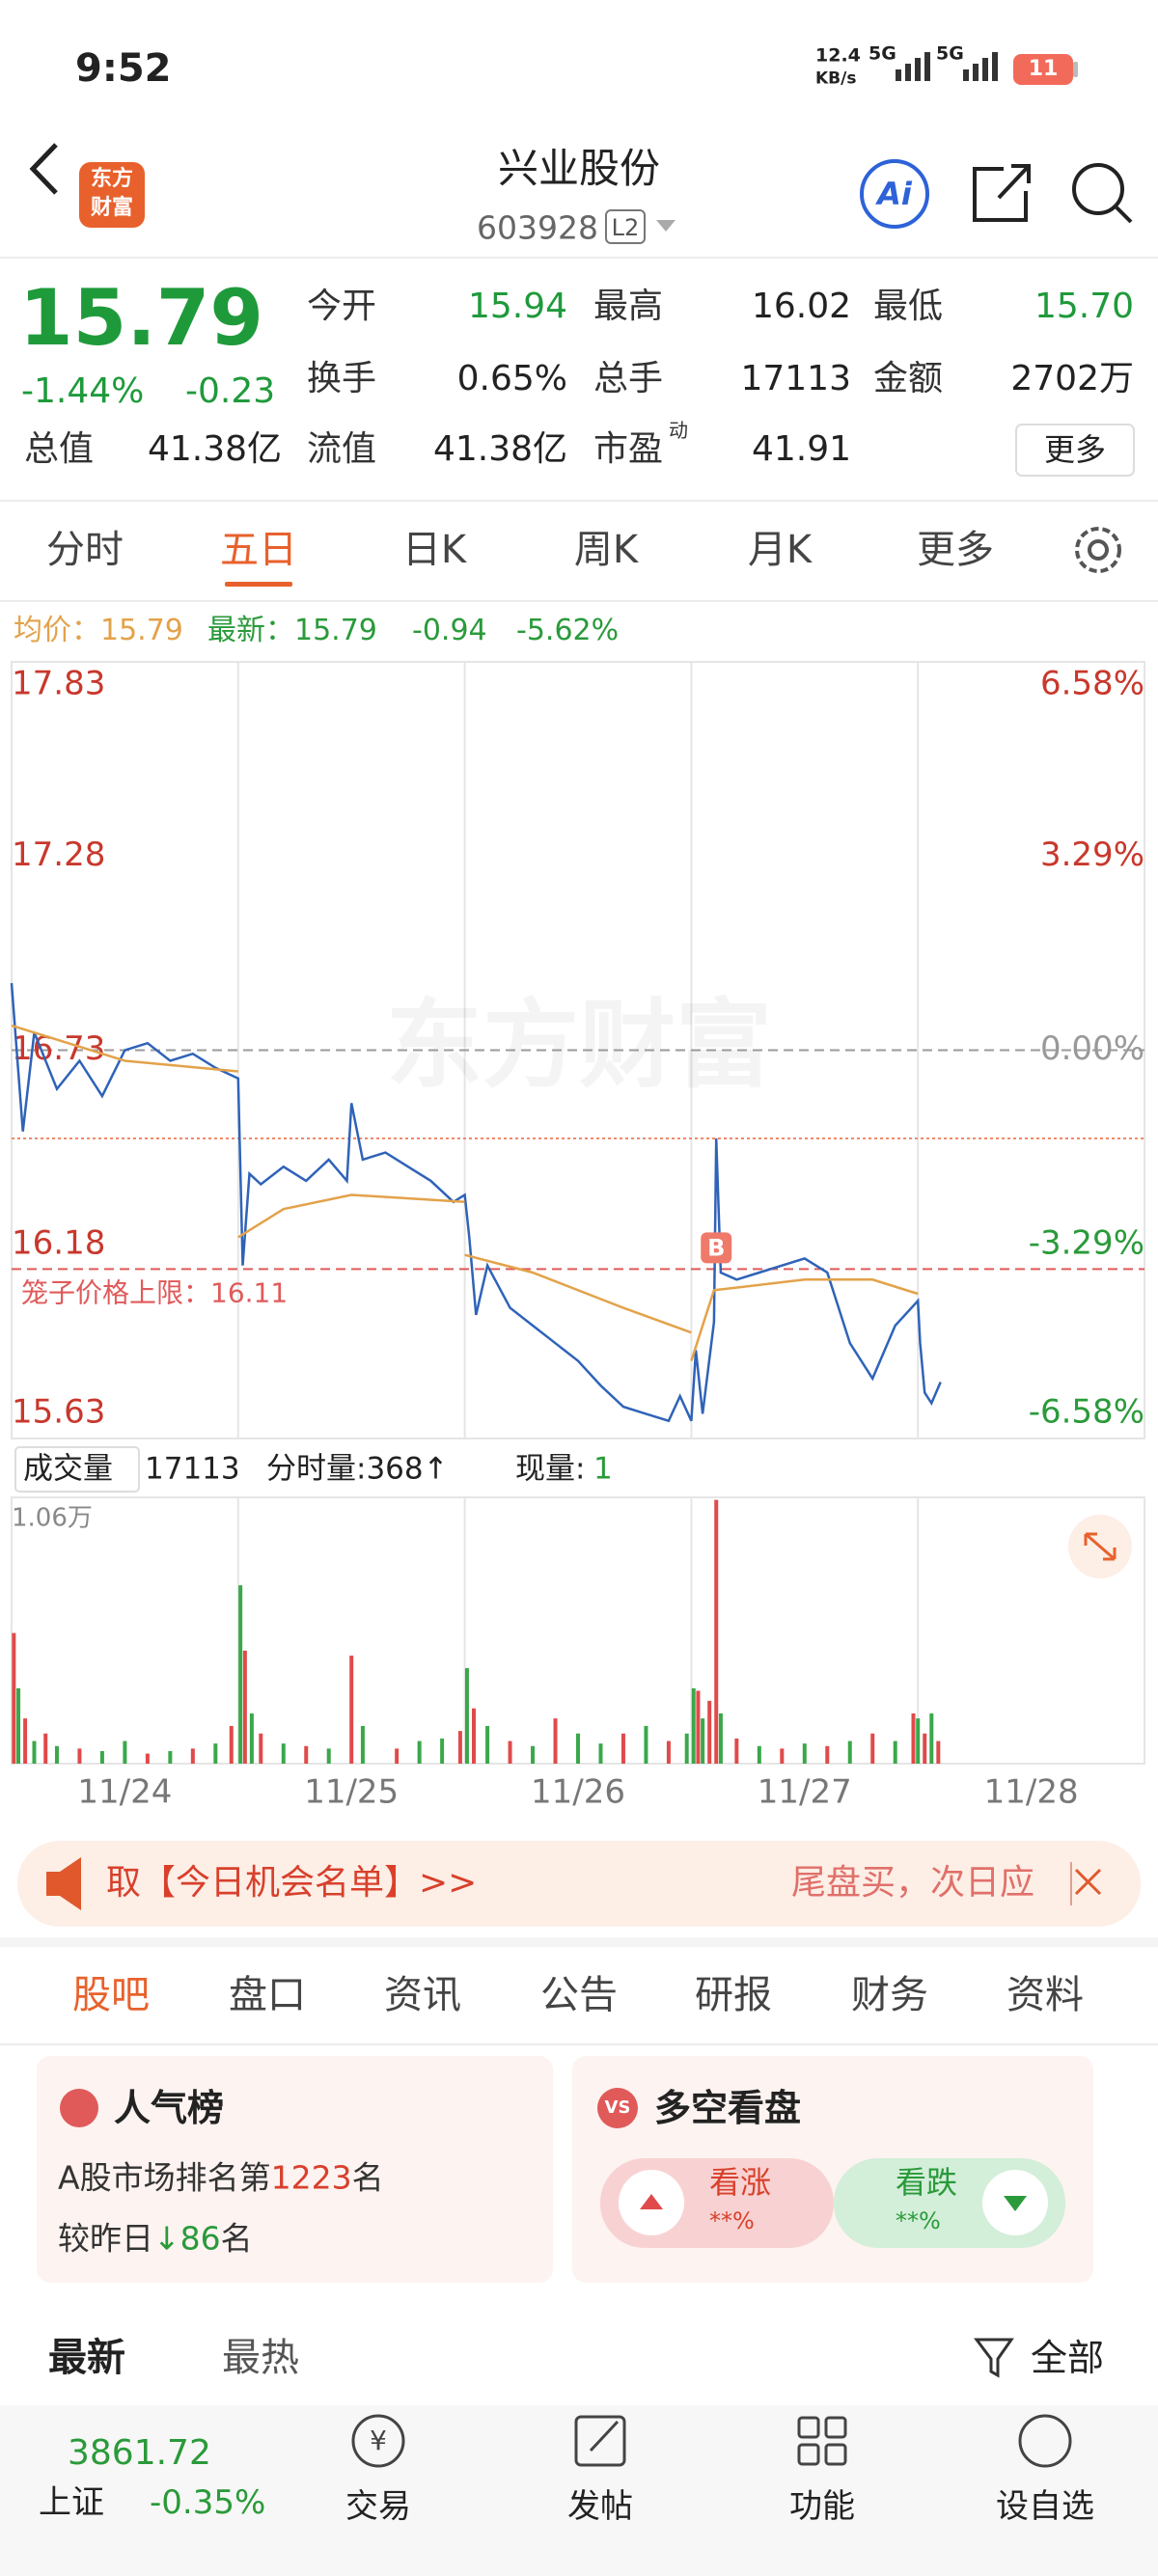 Image resolution: width=1158 pixels, height=2576 pixels. I want to click on share-icon, so click(1002, 193).